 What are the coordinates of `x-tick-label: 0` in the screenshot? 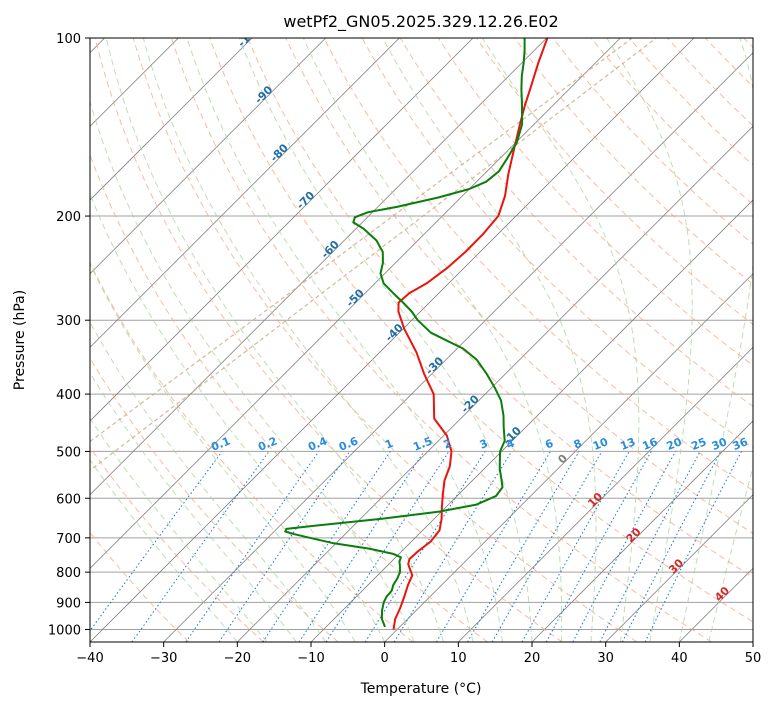 It's located at (385, 658).